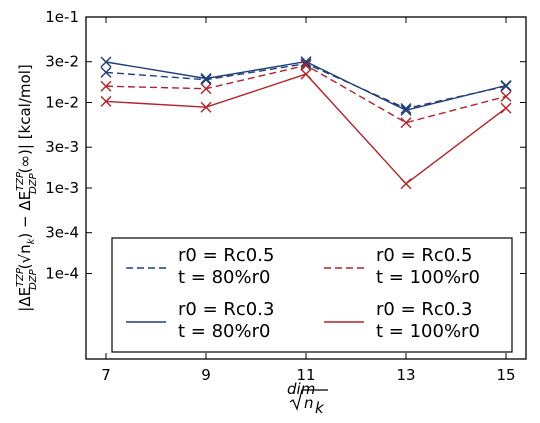 This screenshot has height=423, width=540. Describe the element at coordinates (505, 375) in the screenshot. I see `x-tick-label: 15` at that location.